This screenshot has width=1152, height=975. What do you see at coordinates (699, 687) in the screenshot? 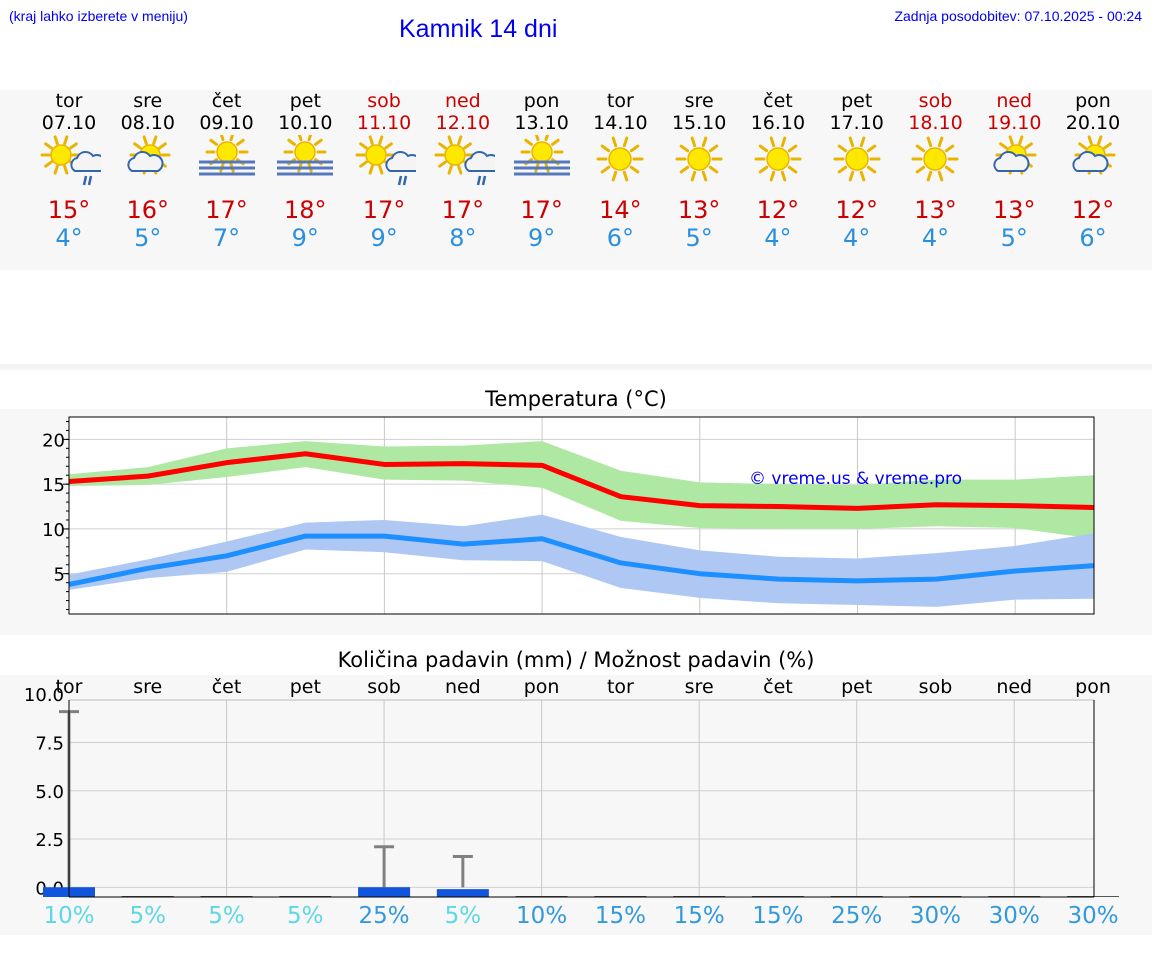
I see `precip-xtick-label: sre` at bounding box center [699, 687].